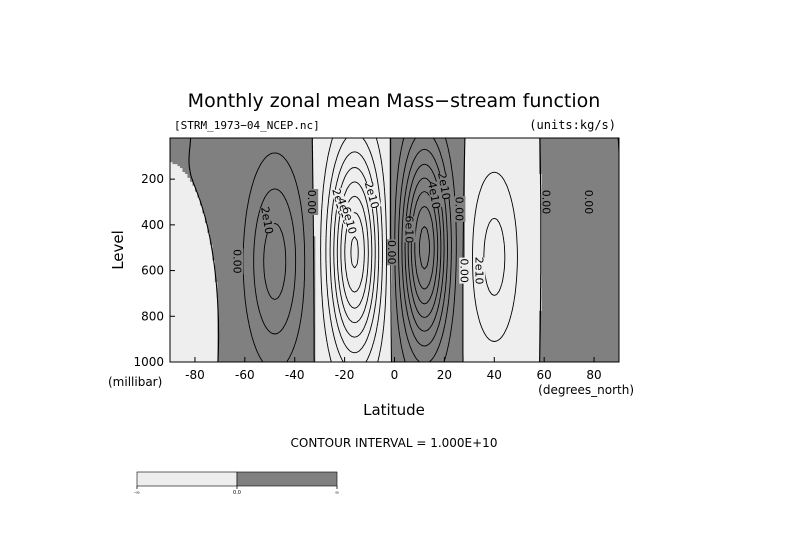 This screenshot has width=789, height=558. What do you see at coordinates (236, 483) in the screenshot?
I see `colorbar: -∞ 0.0 ∞` at bounding box center [236, 483].